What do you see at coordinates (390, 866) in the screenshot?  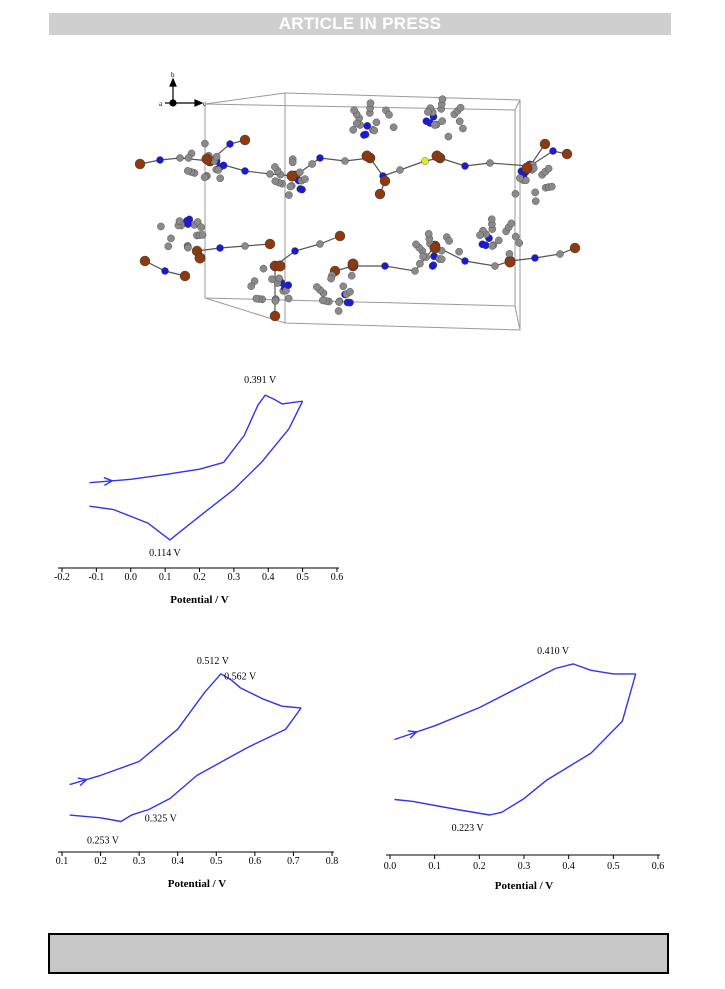 I see `x-tick-label: 0.0` at bounding box center [390, 866].